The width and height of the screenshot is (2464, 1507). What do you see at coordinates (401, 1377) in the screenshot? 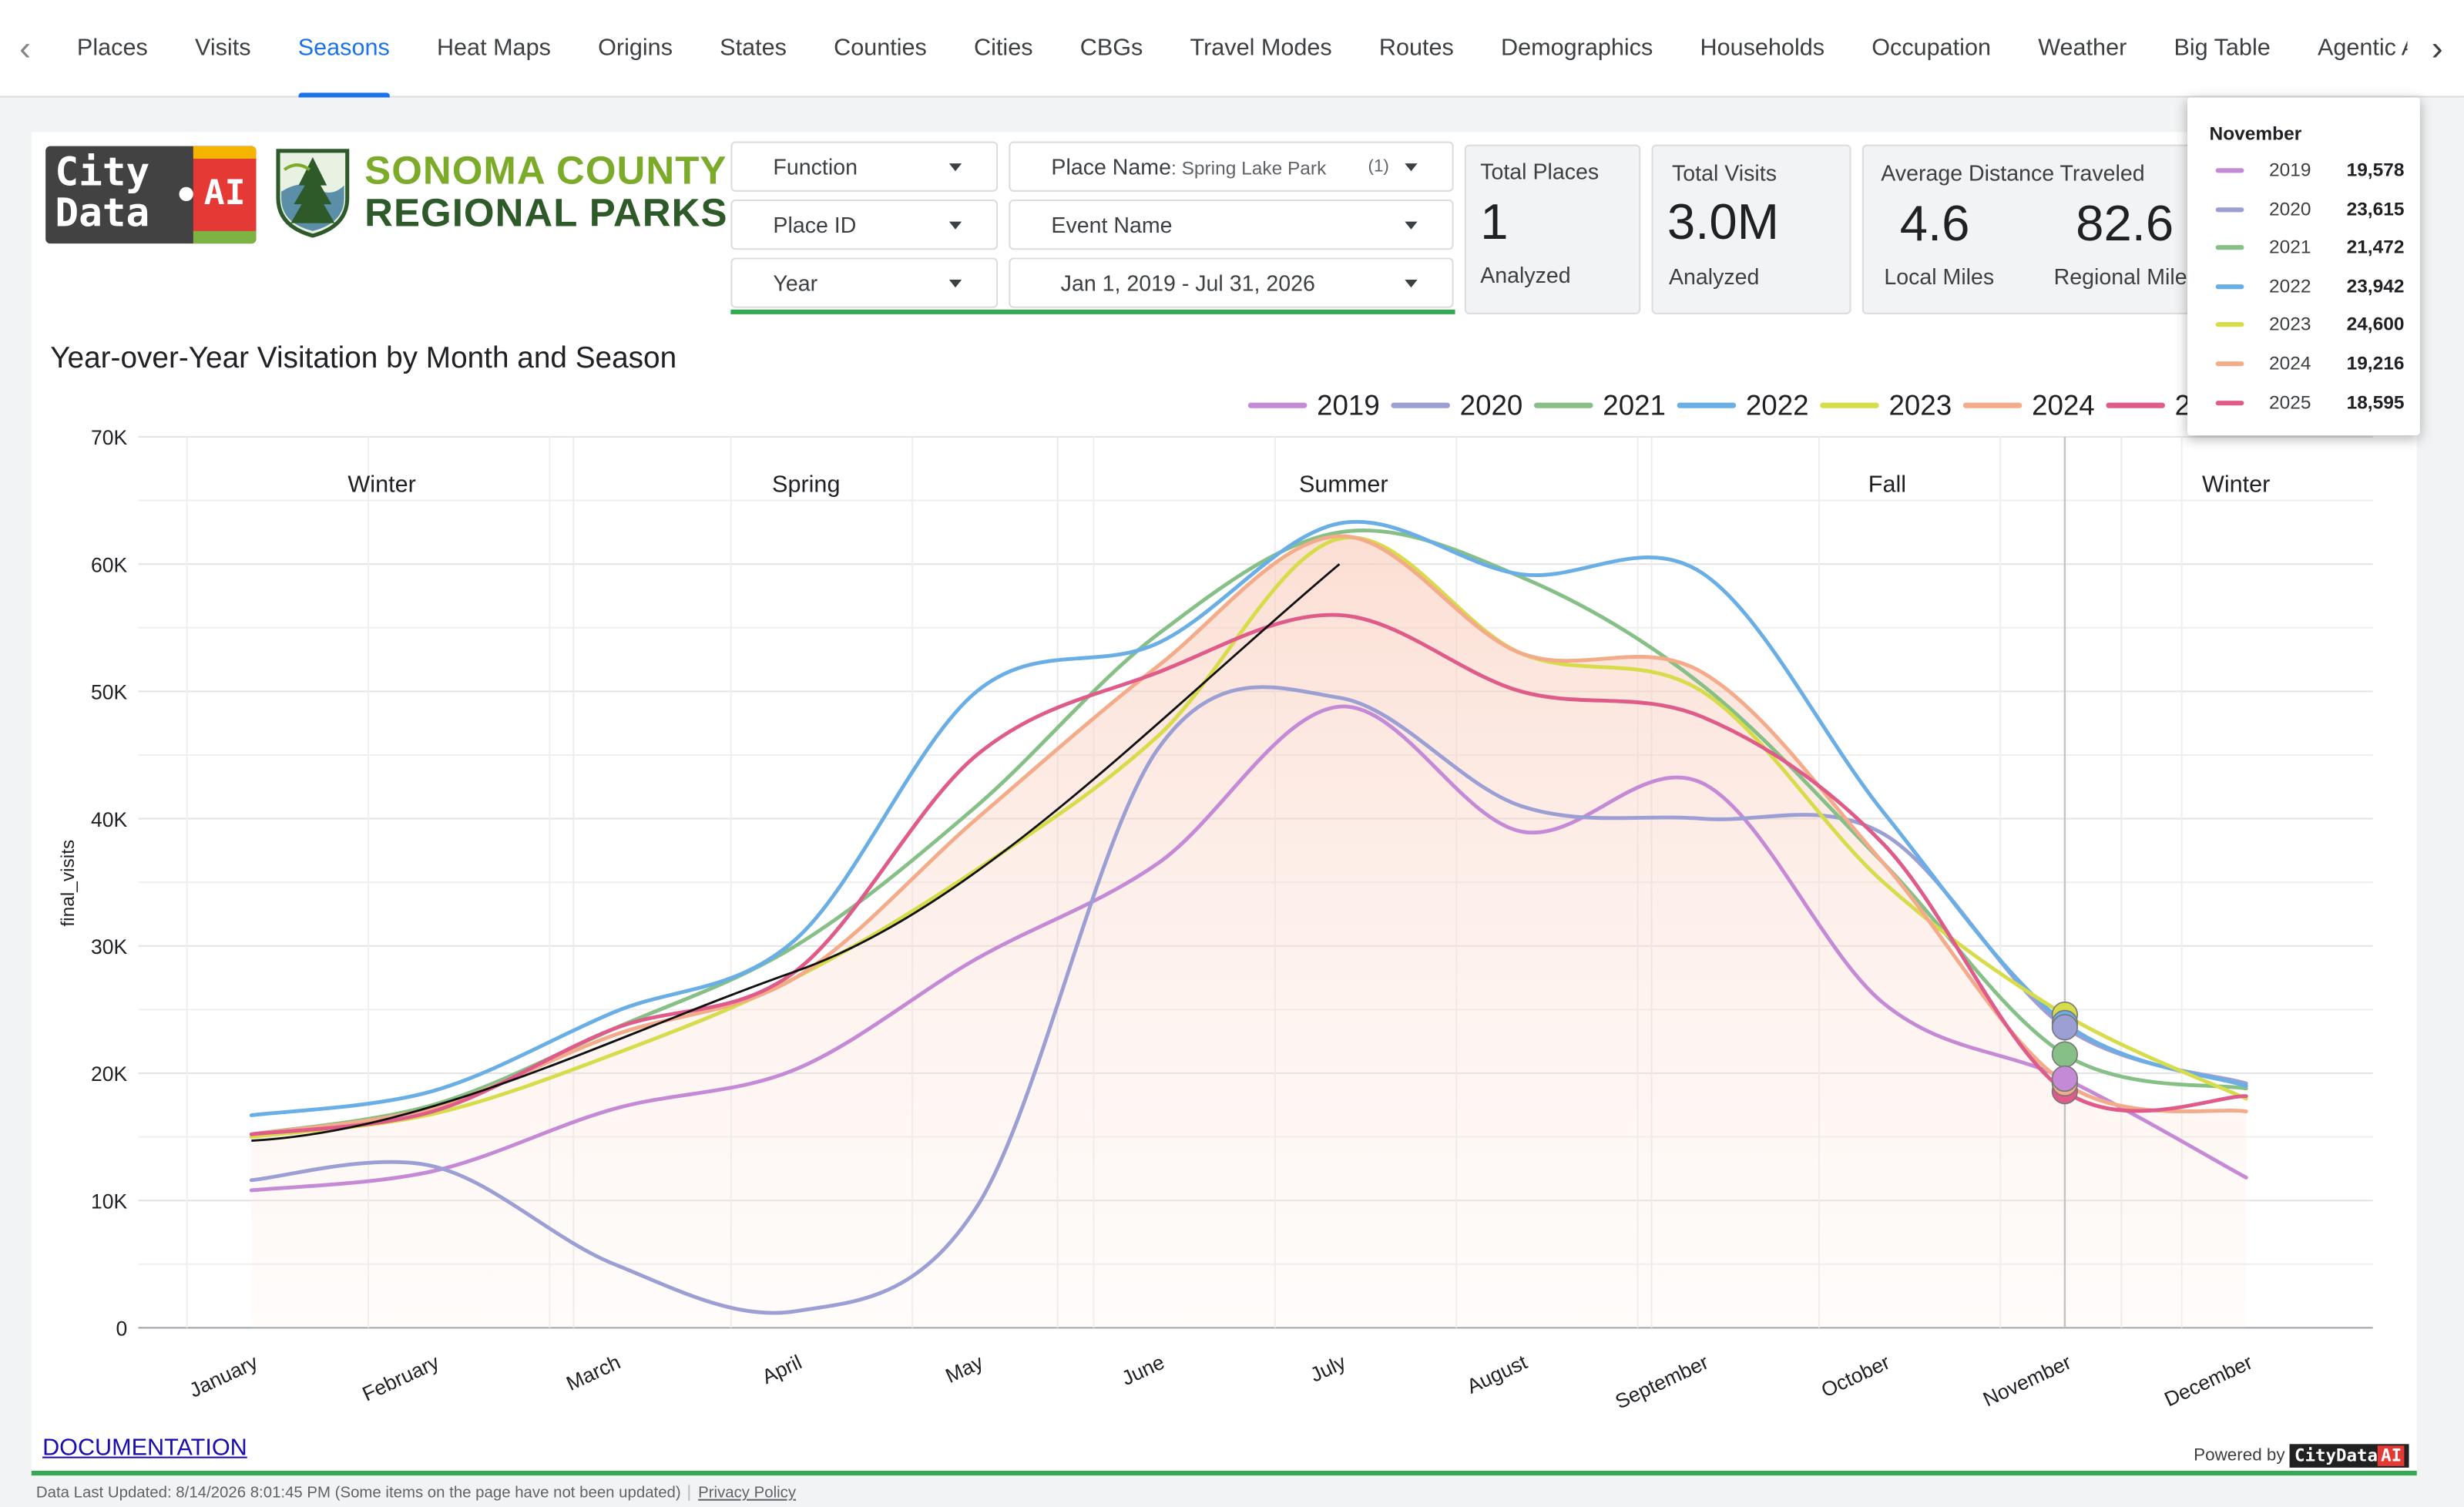
I see `x-tick-label: February` at bounding box center [401, 1377].